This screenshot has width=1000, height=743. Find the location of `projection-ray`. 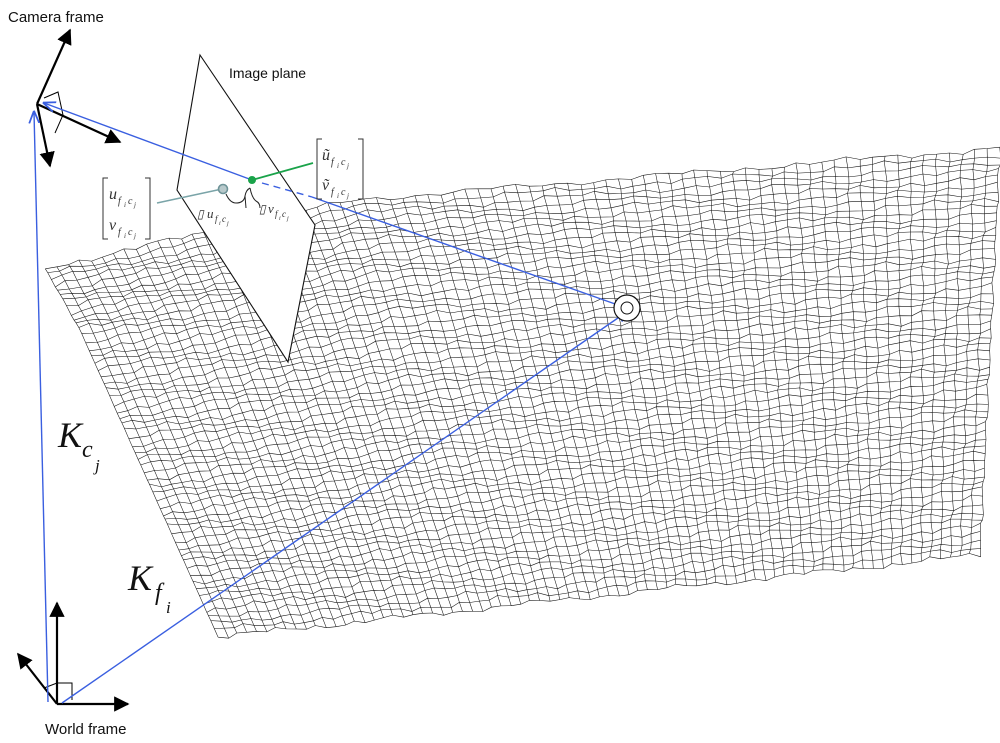

projection-ray is located at coordinates (465, 251).